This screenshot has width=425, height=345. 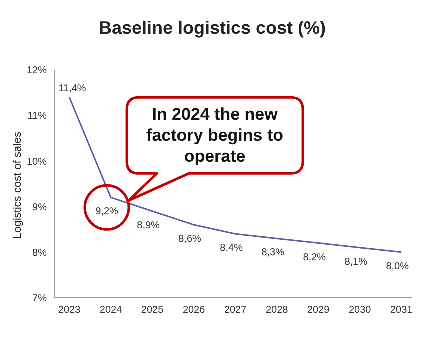 What do you see at coordinates (318, 310) in the screenshot?
I see `x-tick-label: 2029` at bounding box center [318, 310].